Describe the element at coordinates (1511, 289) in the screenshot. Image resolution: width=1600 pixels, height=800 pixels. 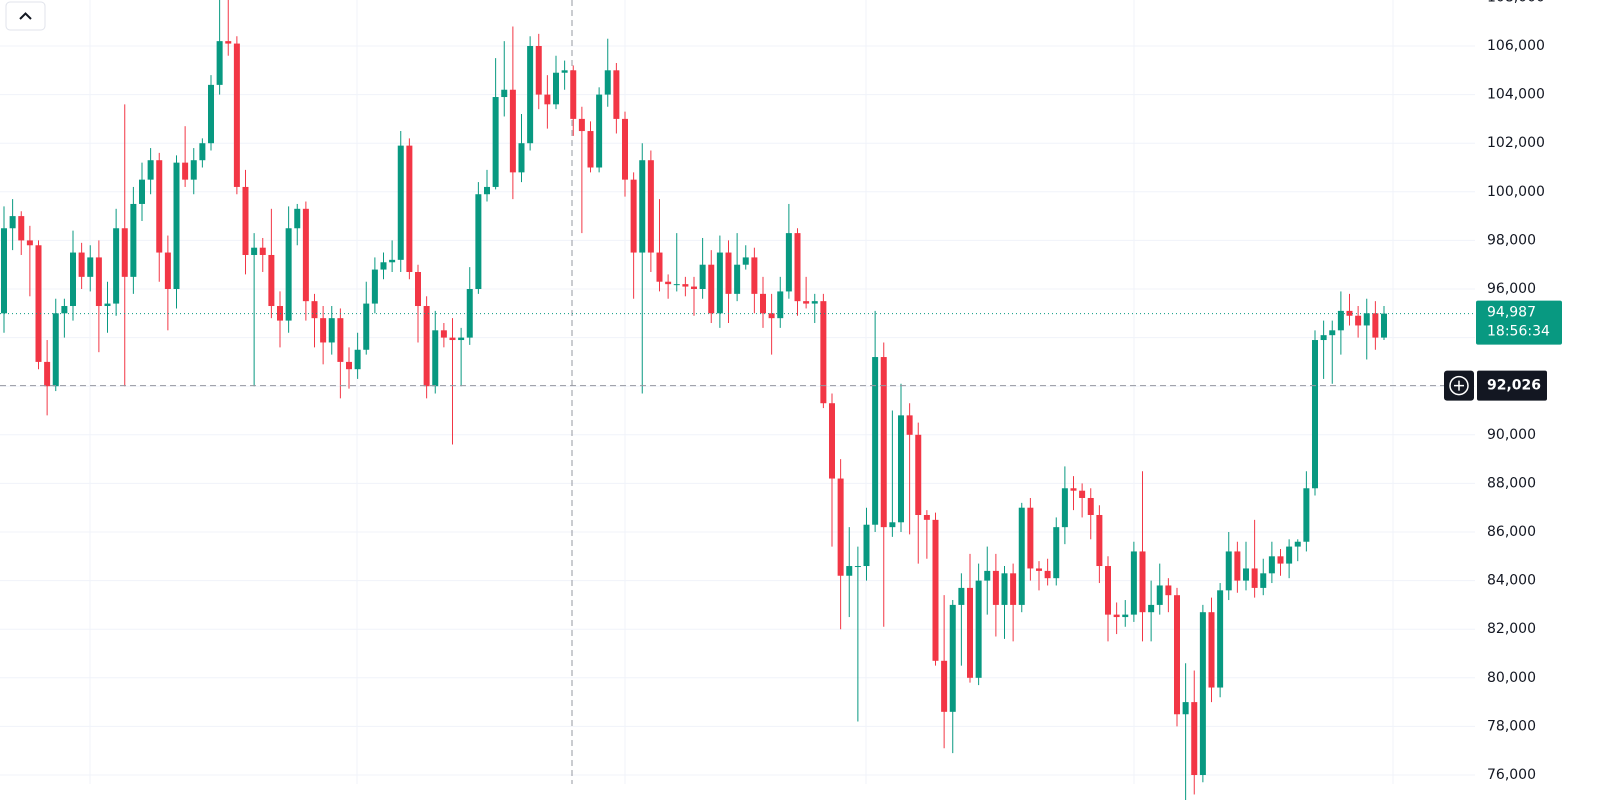
I see `y-tick-label: 96,000` at that location.